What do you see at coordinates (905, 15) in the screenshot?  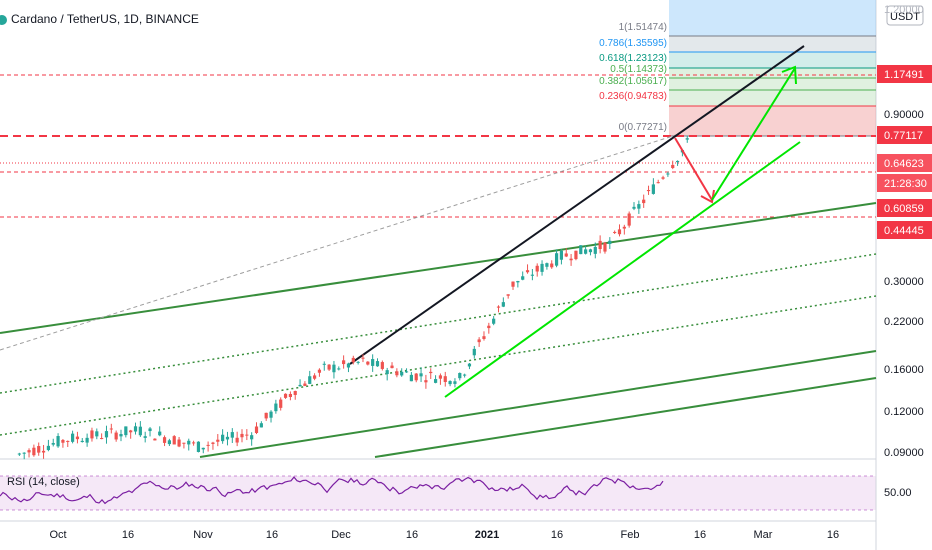 I see `currency-badge` at bounding box center [905, 15].